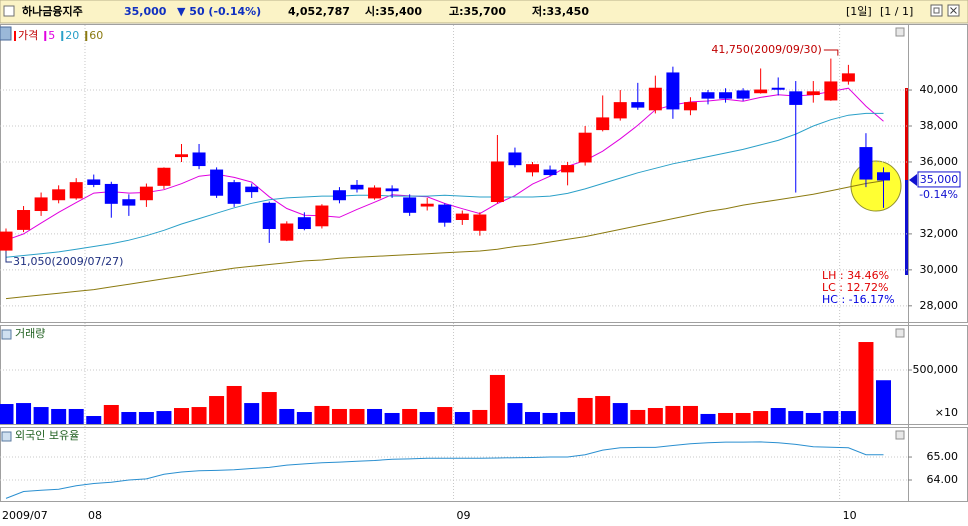 The width and height of the screenshot is (968, 526). What do you see at coordinates (68, 261) in the screenshot?
I see `low-annotation: 31,050(2009/07/27)` at bounding box center [68, 261].